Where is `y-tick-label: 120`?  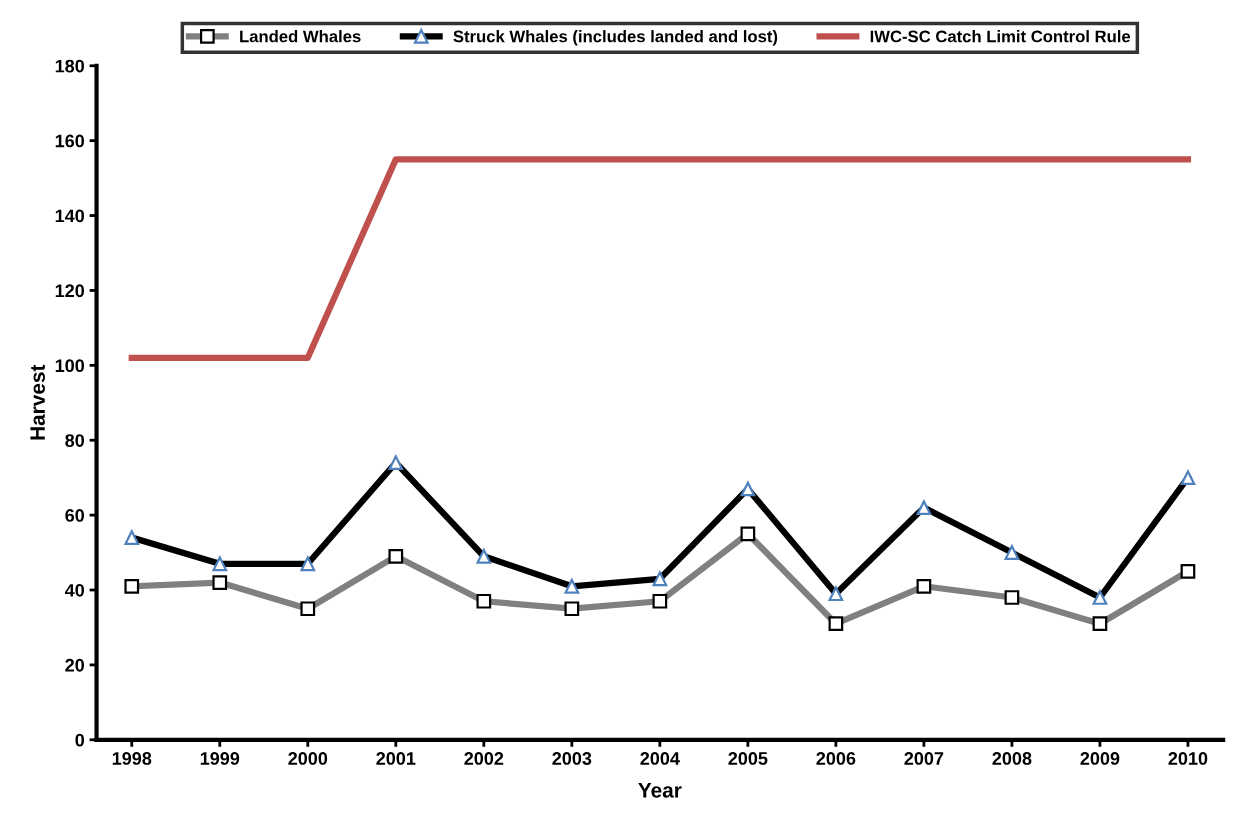 y-tick-label: 120 is located at coordinates (70, 291).